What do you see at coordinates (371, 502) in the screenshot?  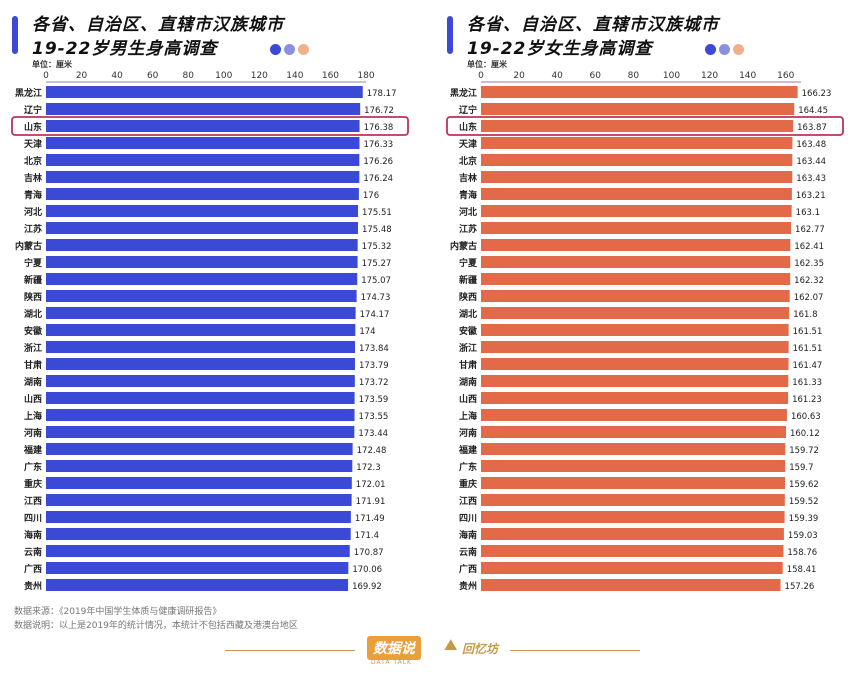 I see `bar-value-label: 171.91` at bounding box center [371, 502].